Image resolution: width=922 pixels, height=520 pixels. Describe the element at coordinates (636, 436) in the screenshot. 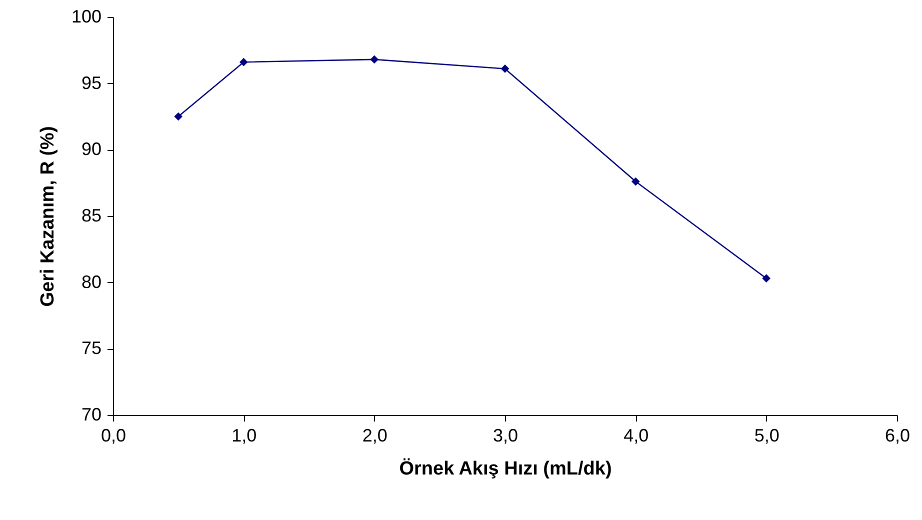

I see `x-tick-label: 4,0` at that location.